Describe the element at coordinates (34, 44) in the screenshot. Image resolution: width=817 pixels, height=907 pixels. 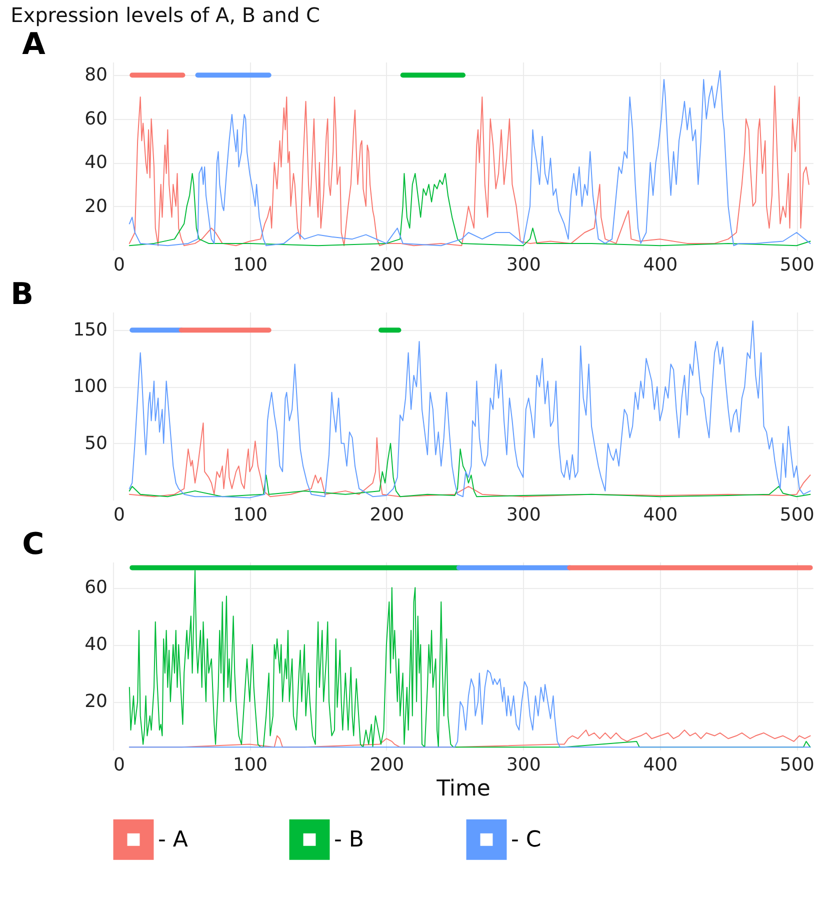
I see `chart-subtitle: A` at that location.